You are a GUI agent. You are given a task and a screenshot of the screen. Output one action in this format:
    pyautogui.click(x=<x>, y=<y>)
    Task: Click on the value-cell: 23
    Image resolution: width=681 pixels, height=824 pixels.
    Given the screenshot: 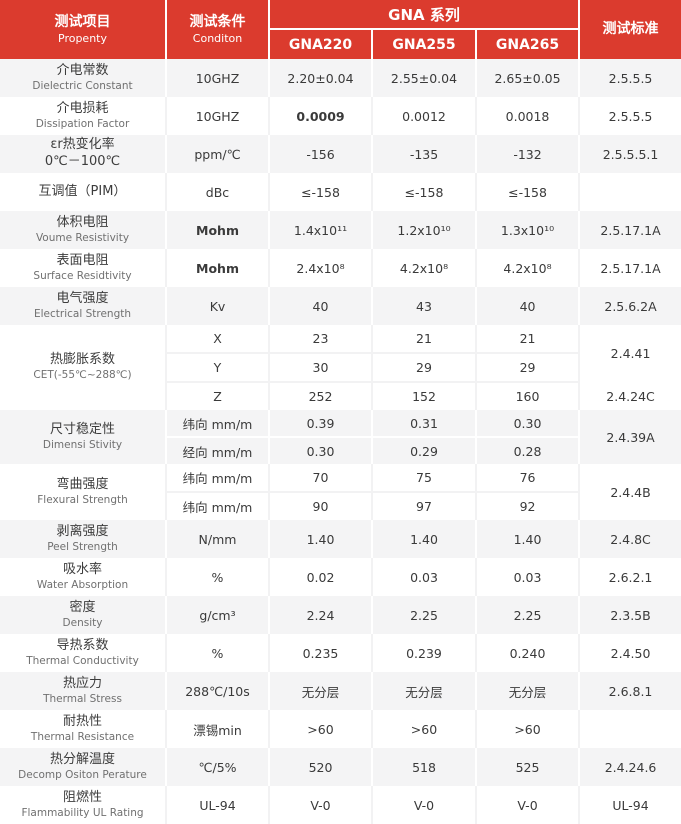 What is the action you would take?
    pyautogui.click(x=321, y=339)
    